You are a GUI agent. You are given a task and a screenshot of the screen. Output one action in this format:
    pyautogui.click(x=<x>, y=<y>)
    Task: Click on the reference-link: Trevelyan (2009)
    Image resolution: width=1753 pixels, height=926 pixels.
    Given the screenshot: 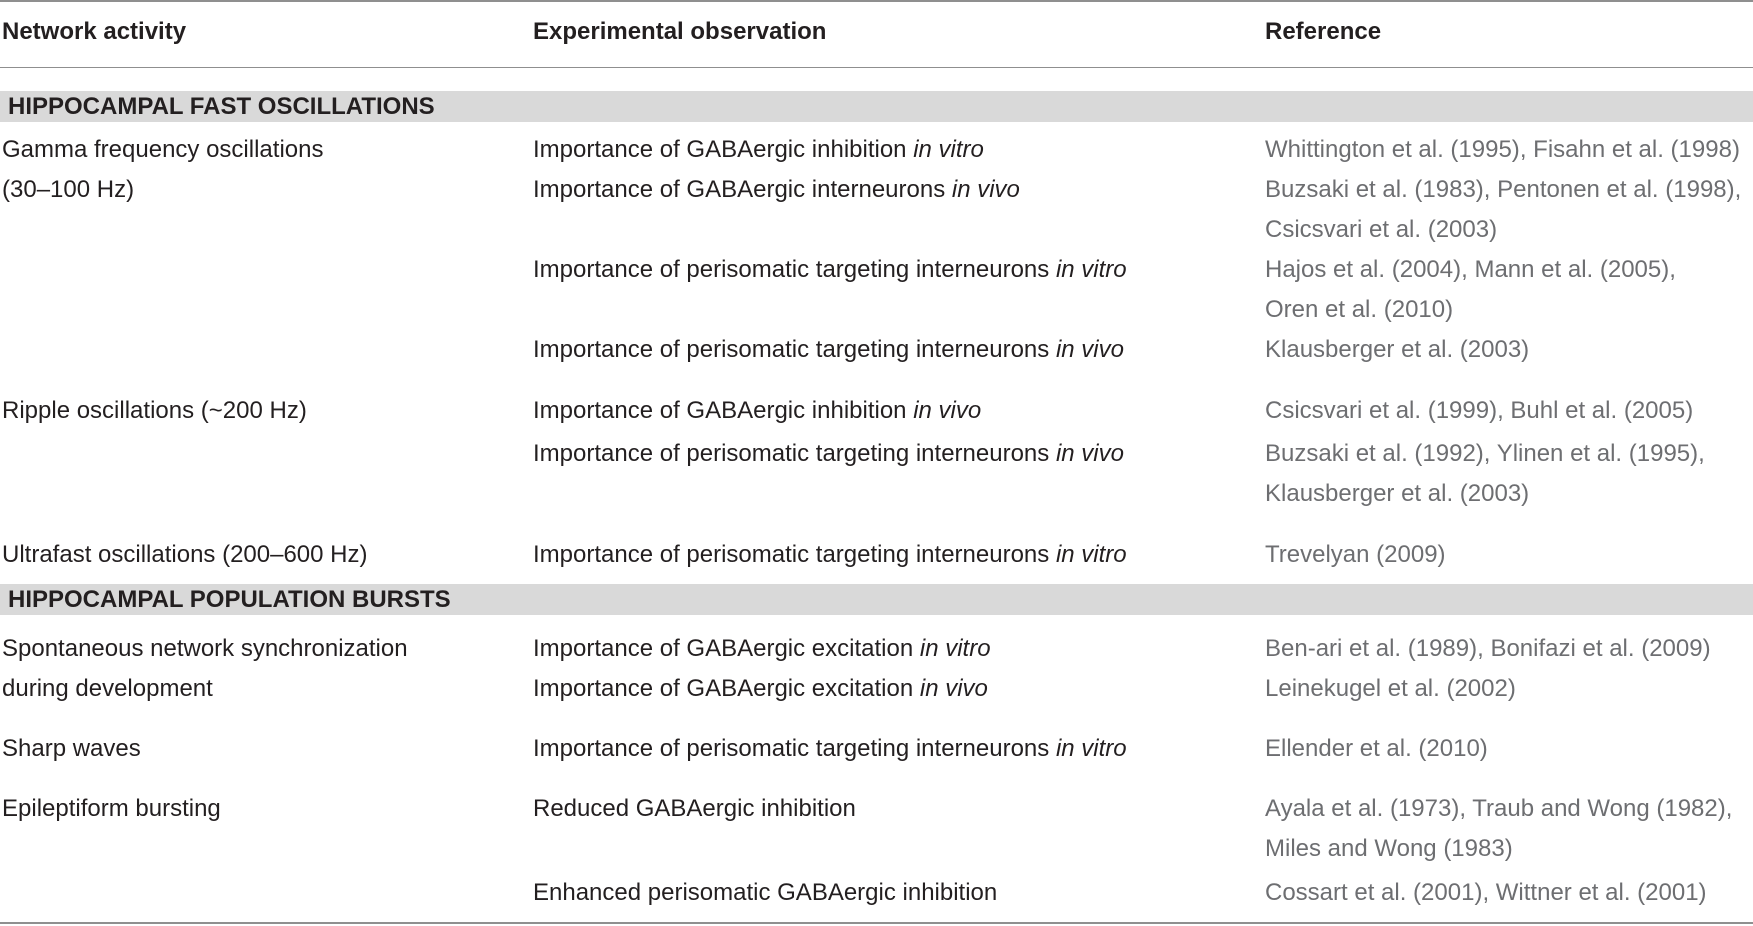 What is the action you would take?
    pyautogui.click(x=1355, y=554)
    